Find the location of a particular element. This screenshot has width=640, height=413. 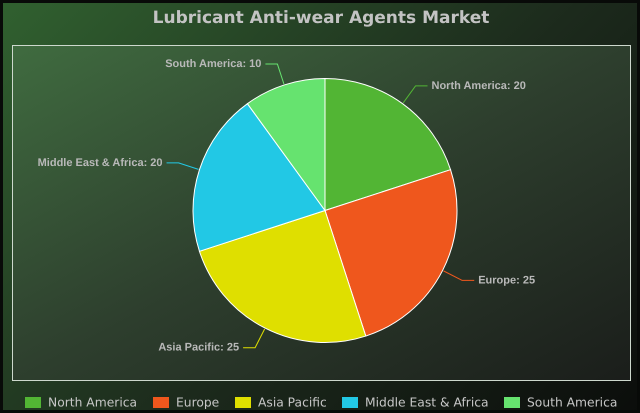

slice-label: Asia Pacific is located at coordinates (292, 402).